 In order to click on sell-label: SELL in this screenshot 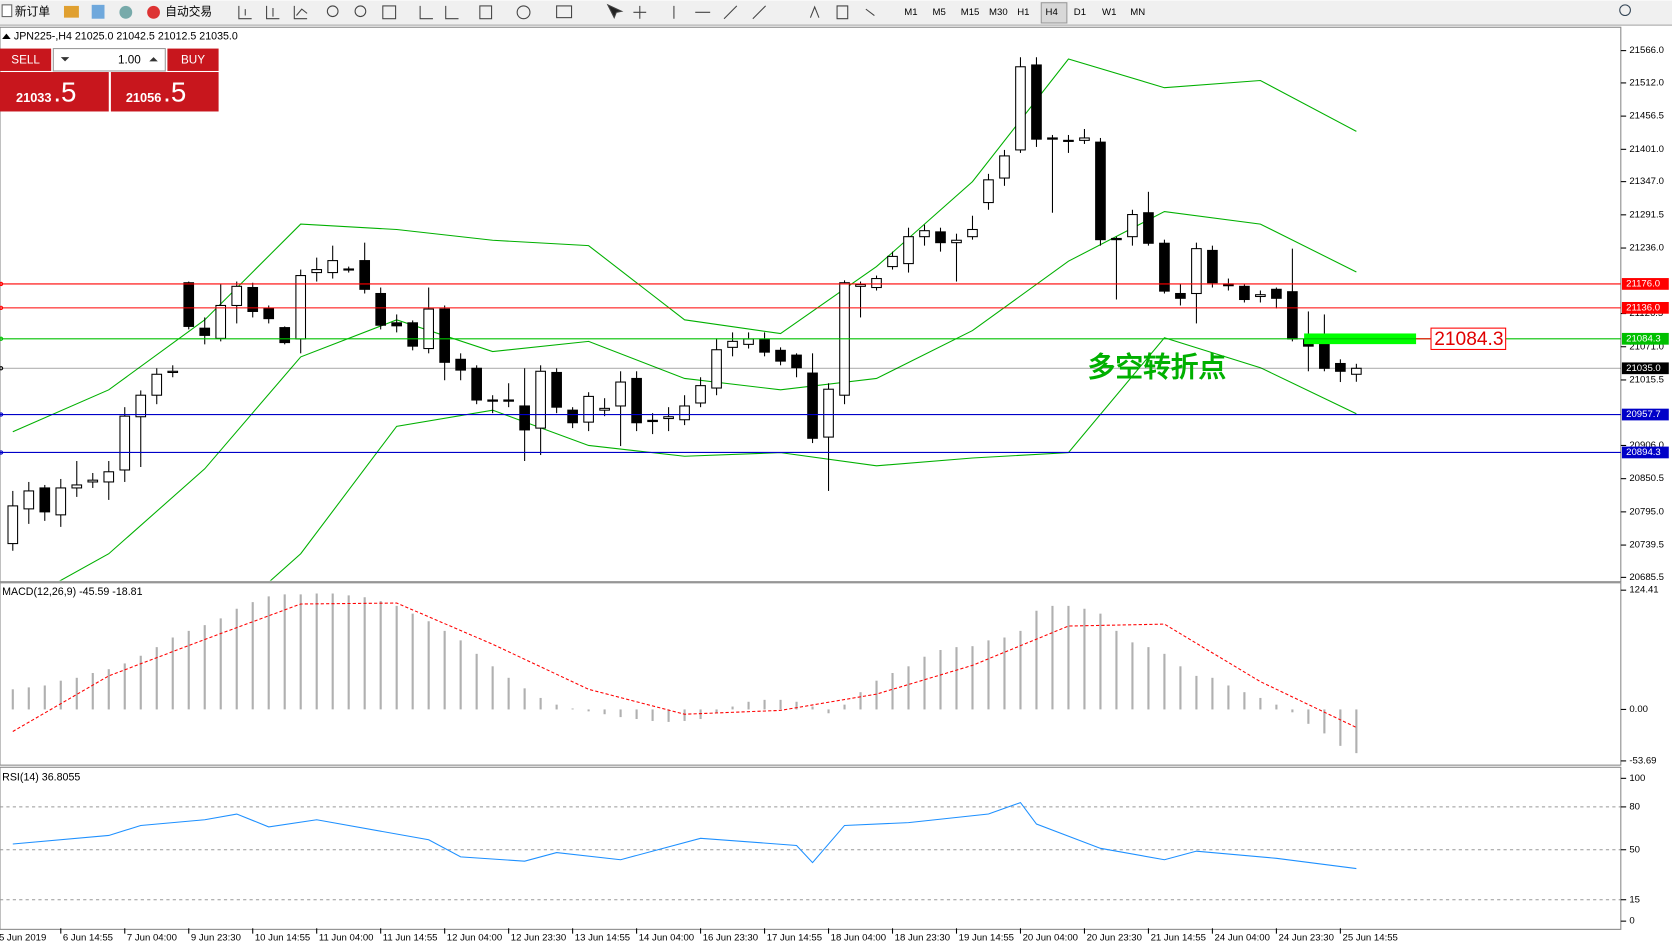, I will do `click(25, 59)`.